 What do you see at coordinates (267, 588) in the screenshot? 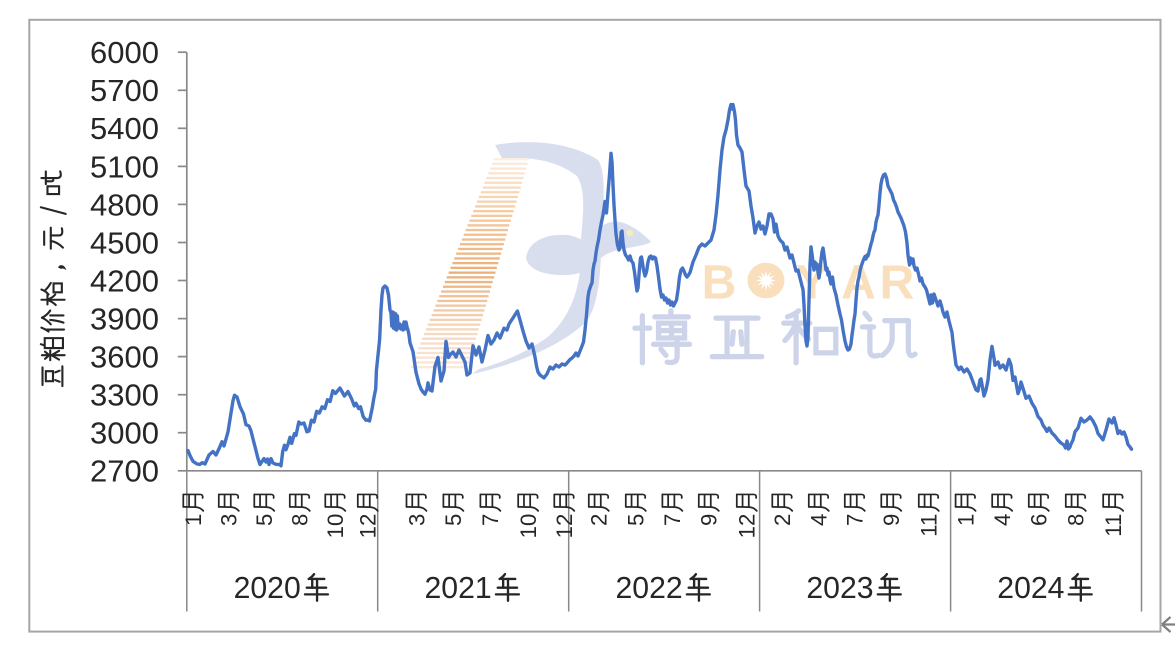
I see `svg-text: 2020` at bounding box center [267, 588].